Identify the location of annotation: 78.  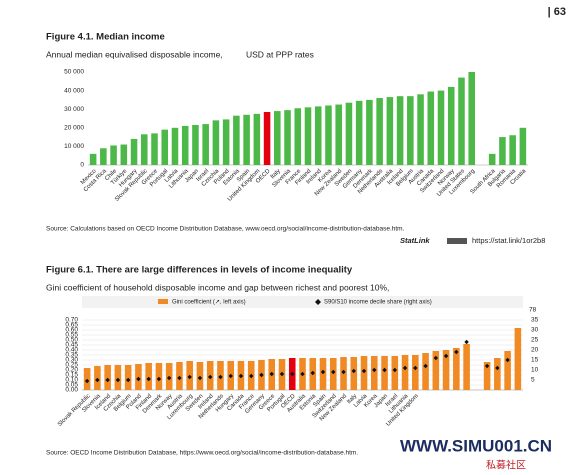
(533, 310).